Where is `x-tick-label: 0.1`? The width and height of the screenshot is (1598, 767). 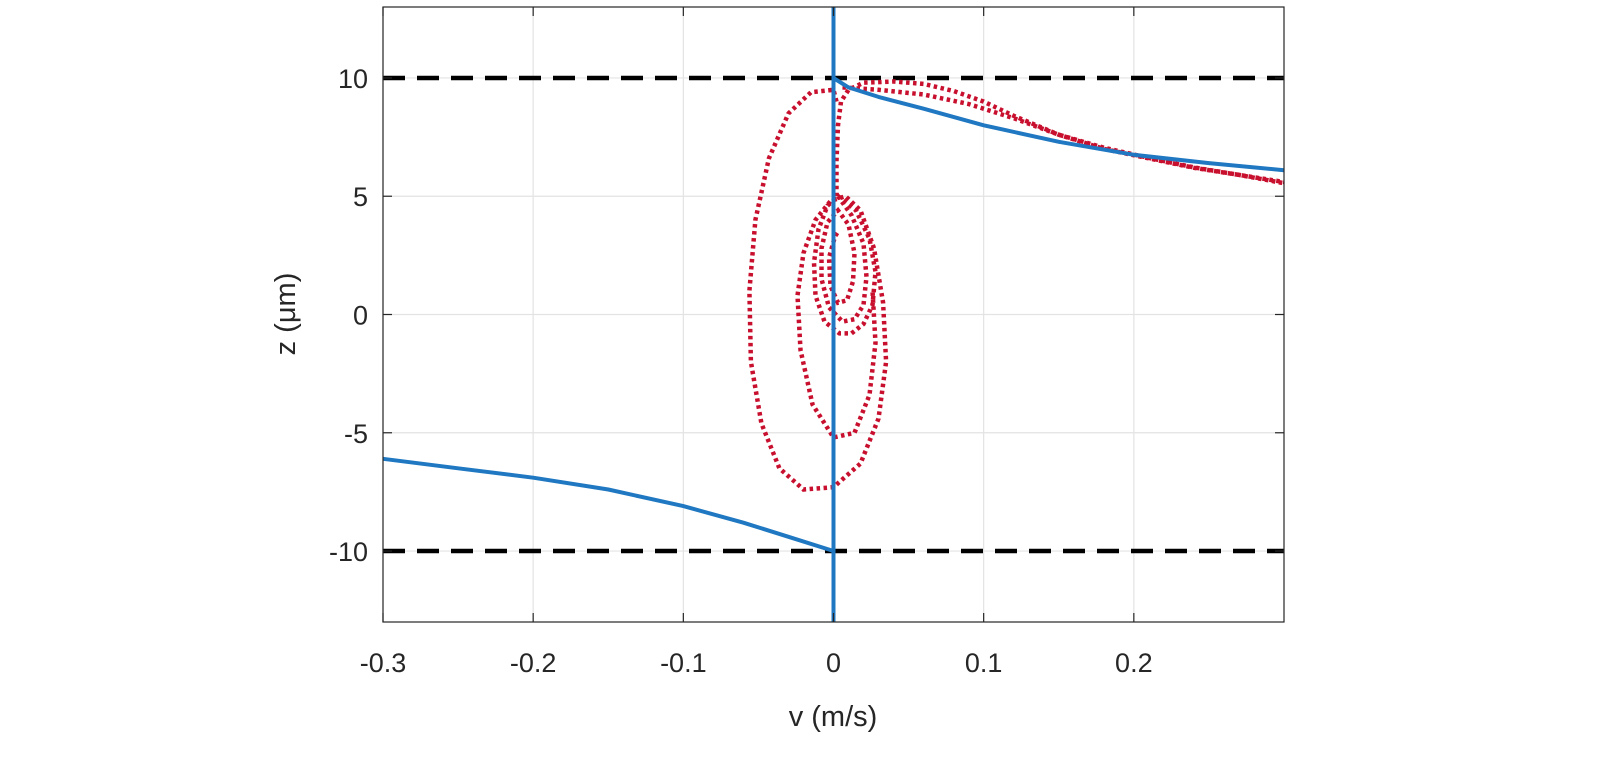 x-tick-label: 0.1 is located at coordinates (984, 663).